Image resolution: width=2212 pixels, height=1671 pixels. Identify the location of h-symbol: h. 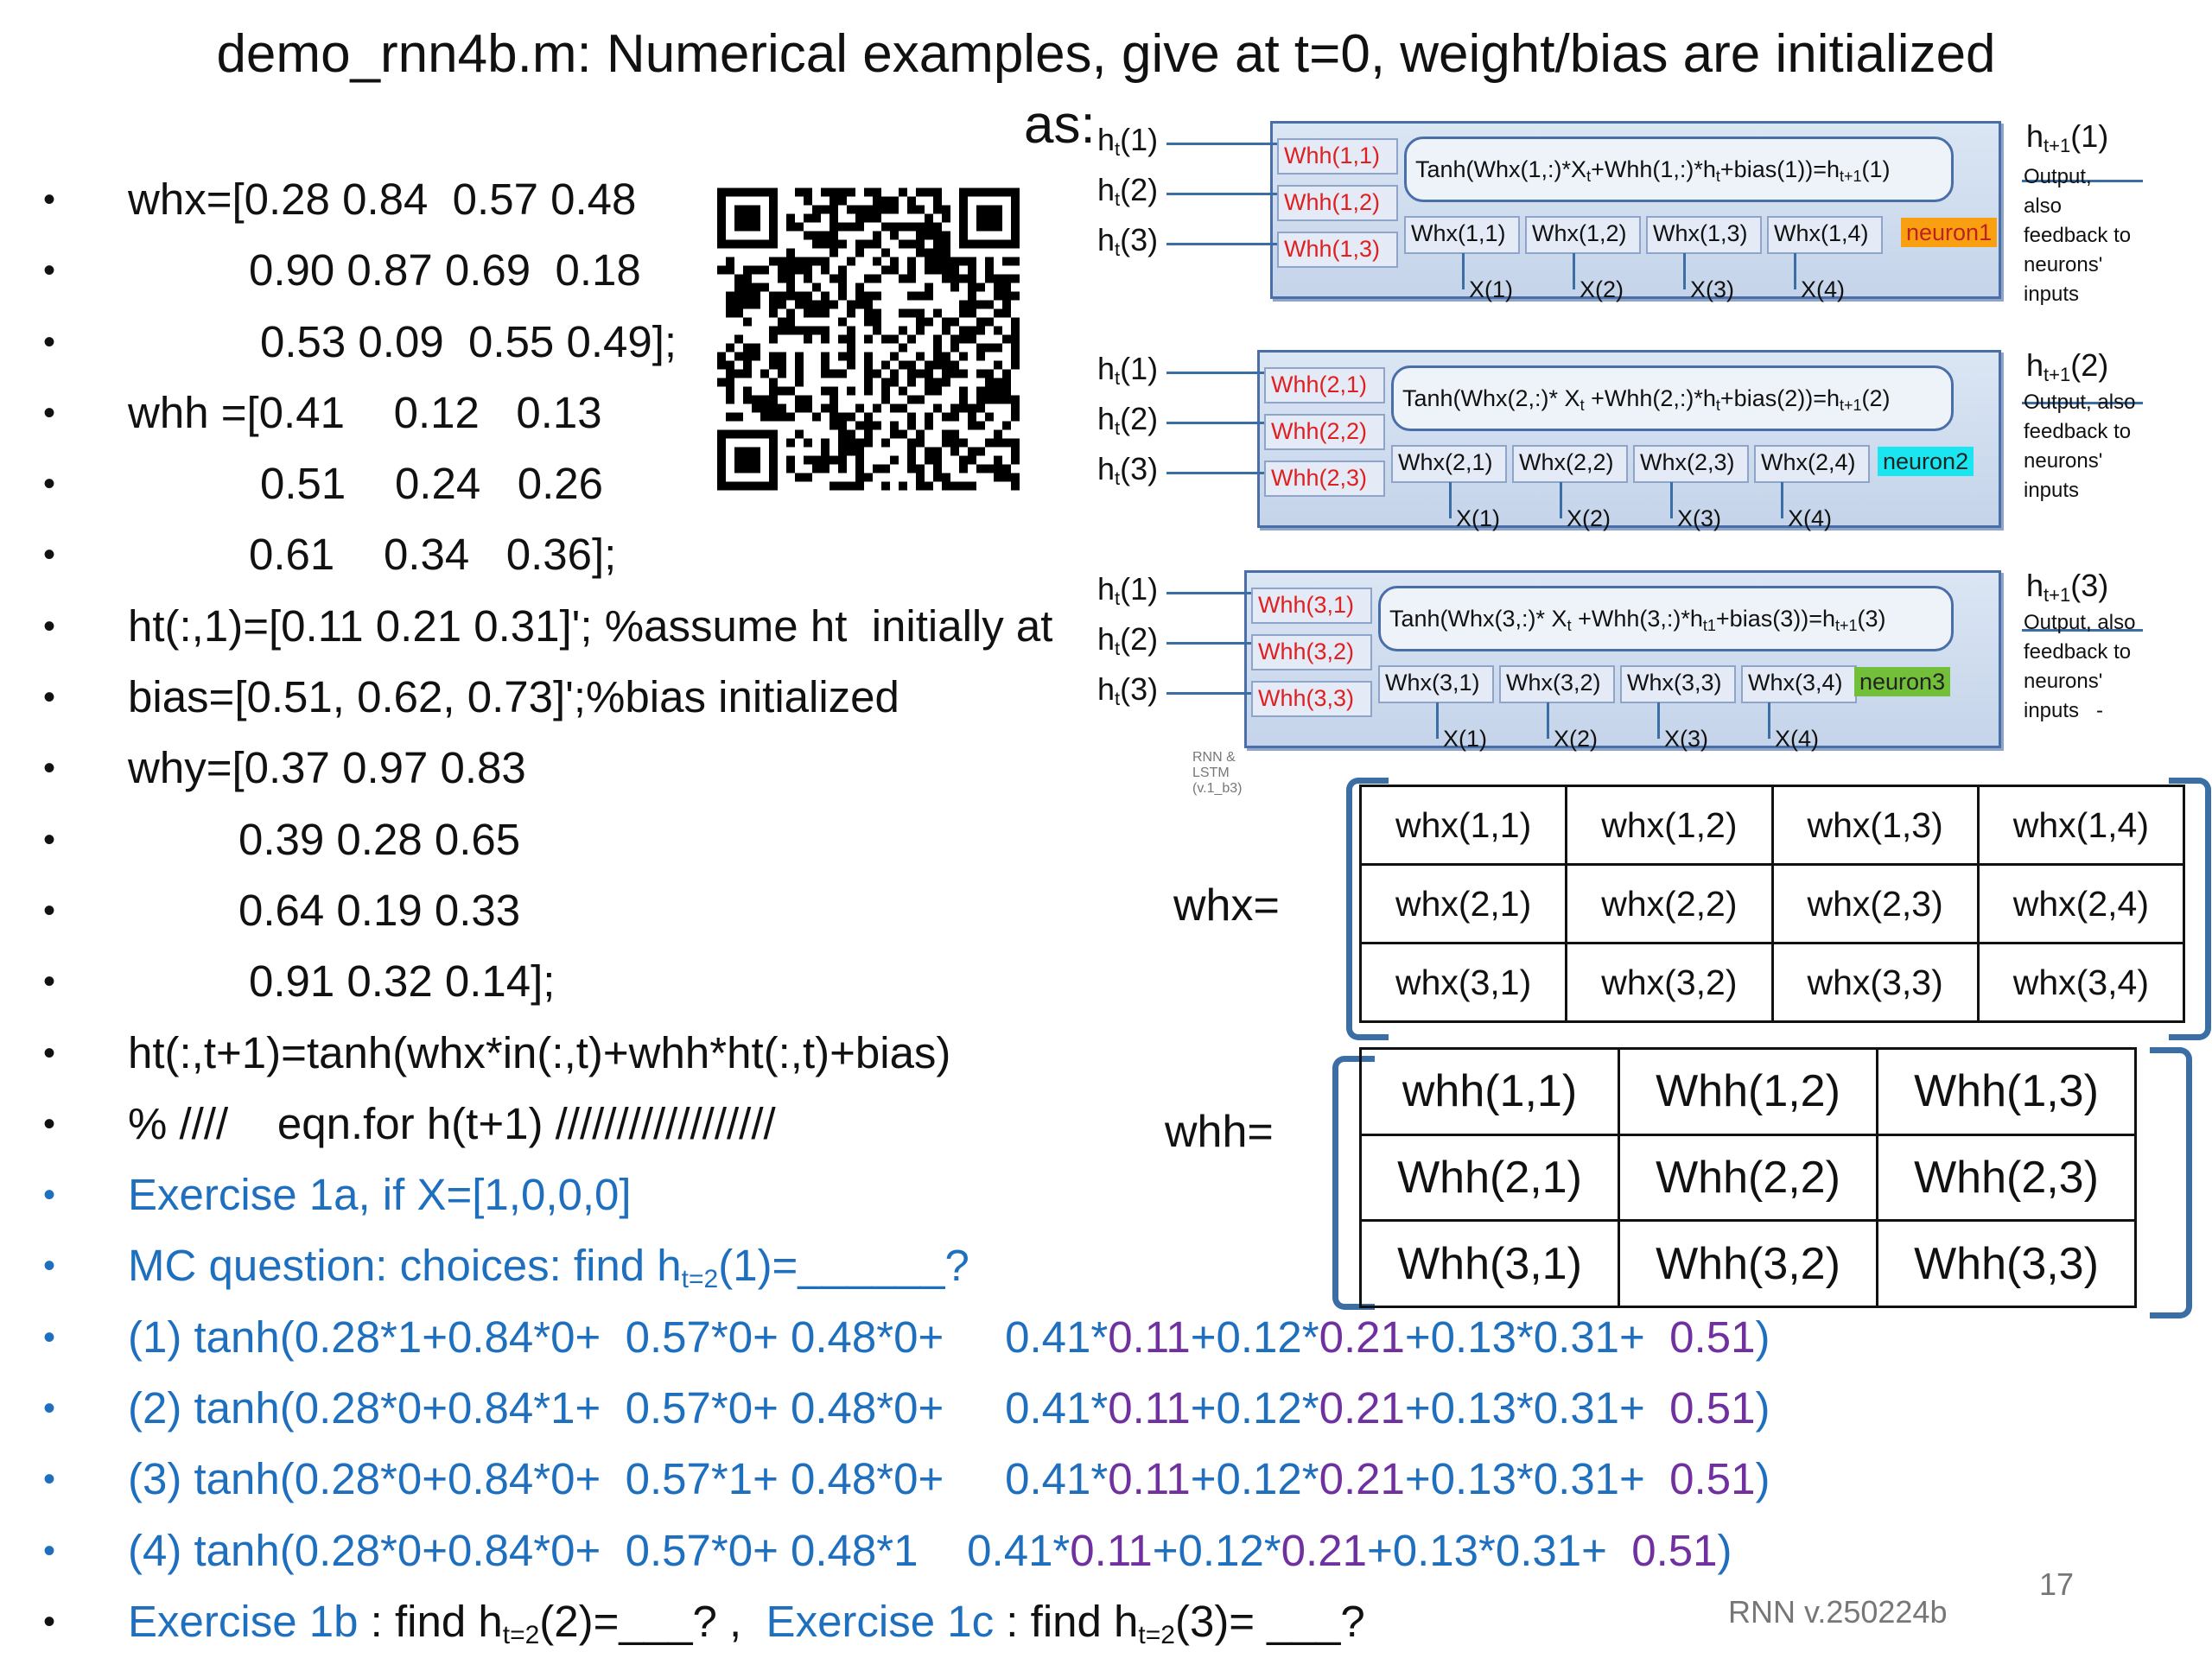
(2035, 365).